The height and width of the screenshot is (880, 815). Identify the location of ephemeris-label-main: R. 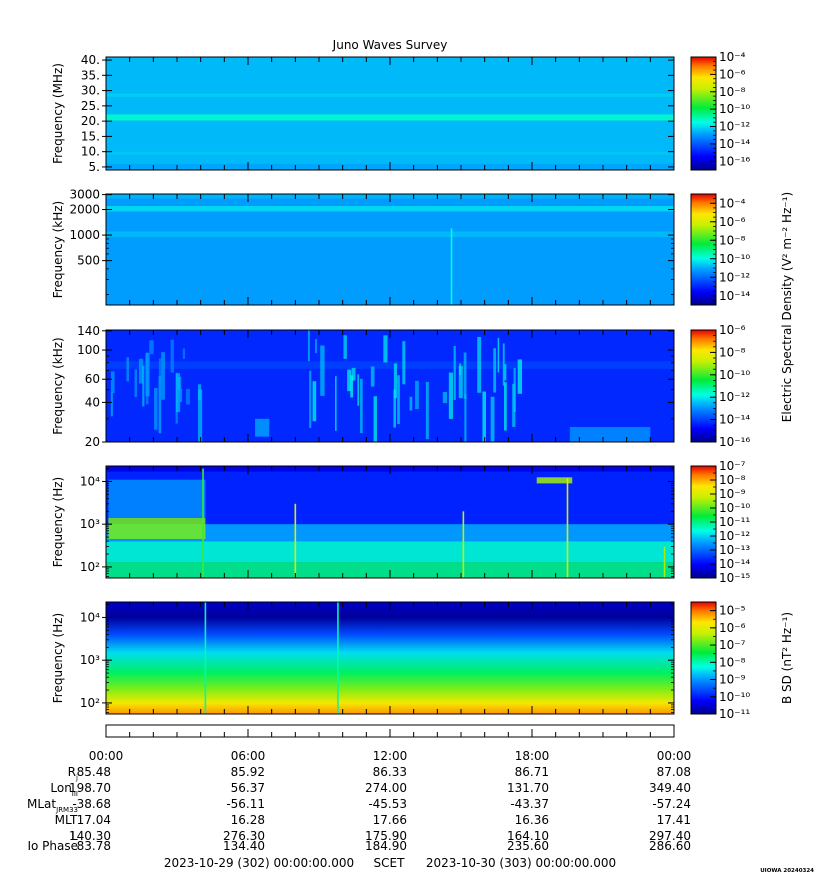
(72, 772).